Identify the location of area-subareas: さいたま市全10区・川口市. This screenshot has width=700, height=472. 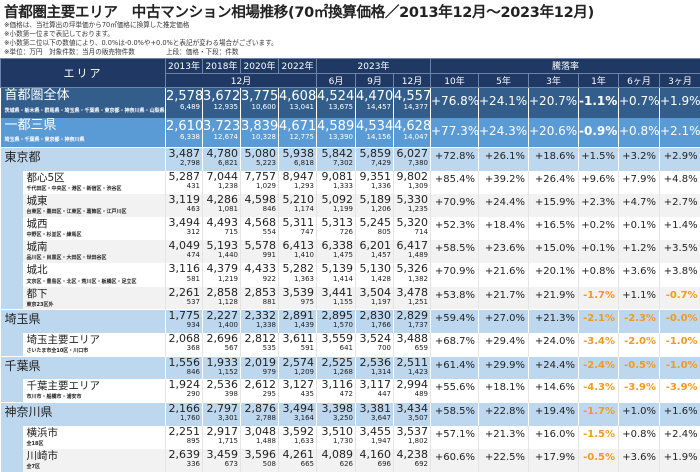
(57, 351).